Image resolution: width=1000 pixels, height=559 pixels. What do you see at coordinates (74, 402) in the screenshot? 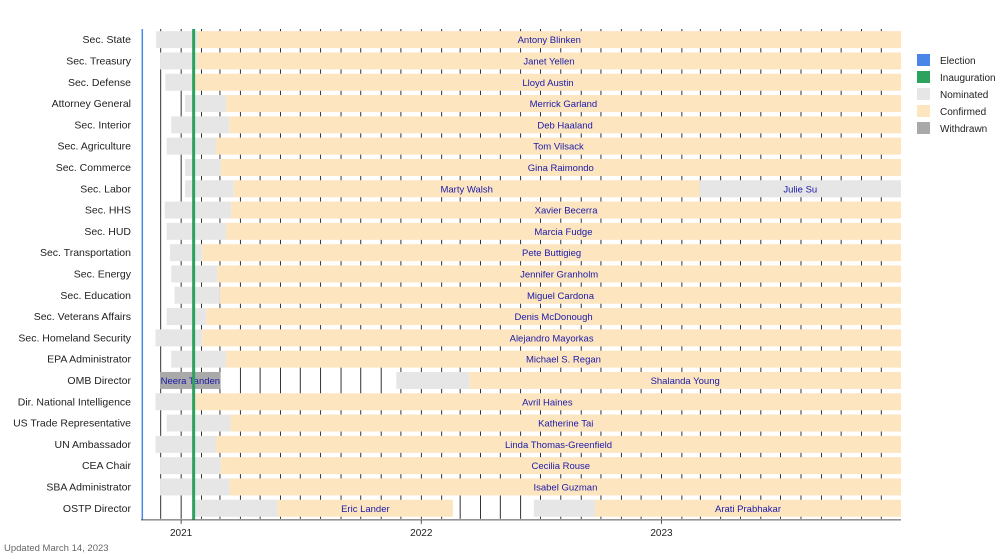
I see `row-label: Dir. National Intelligence` at bounding box center [74, 402].